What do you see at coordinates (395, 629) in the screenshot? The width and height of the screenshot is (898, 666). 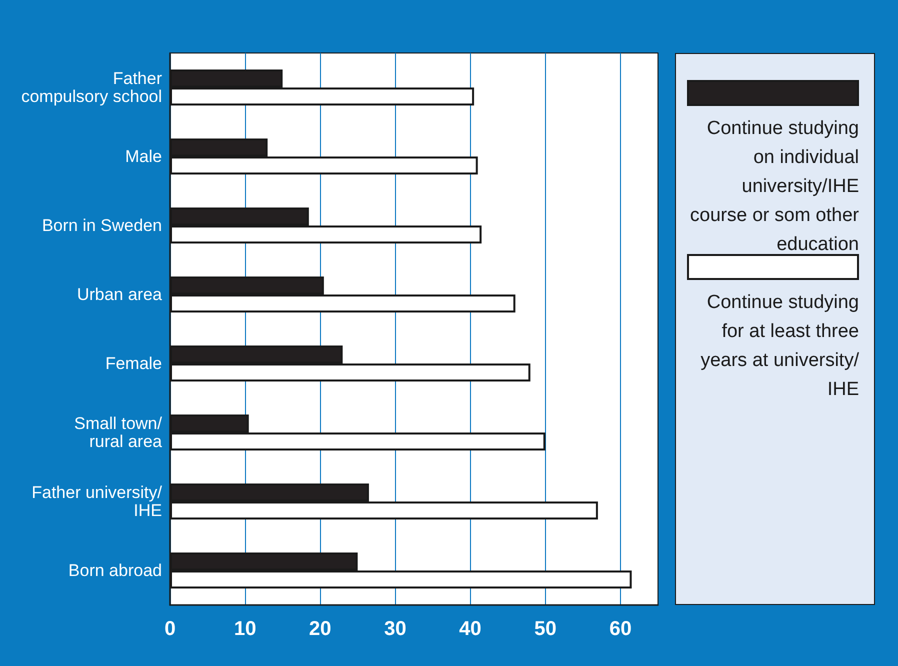 I see `x-tick-label: 30` at bounding box center [395, 629].